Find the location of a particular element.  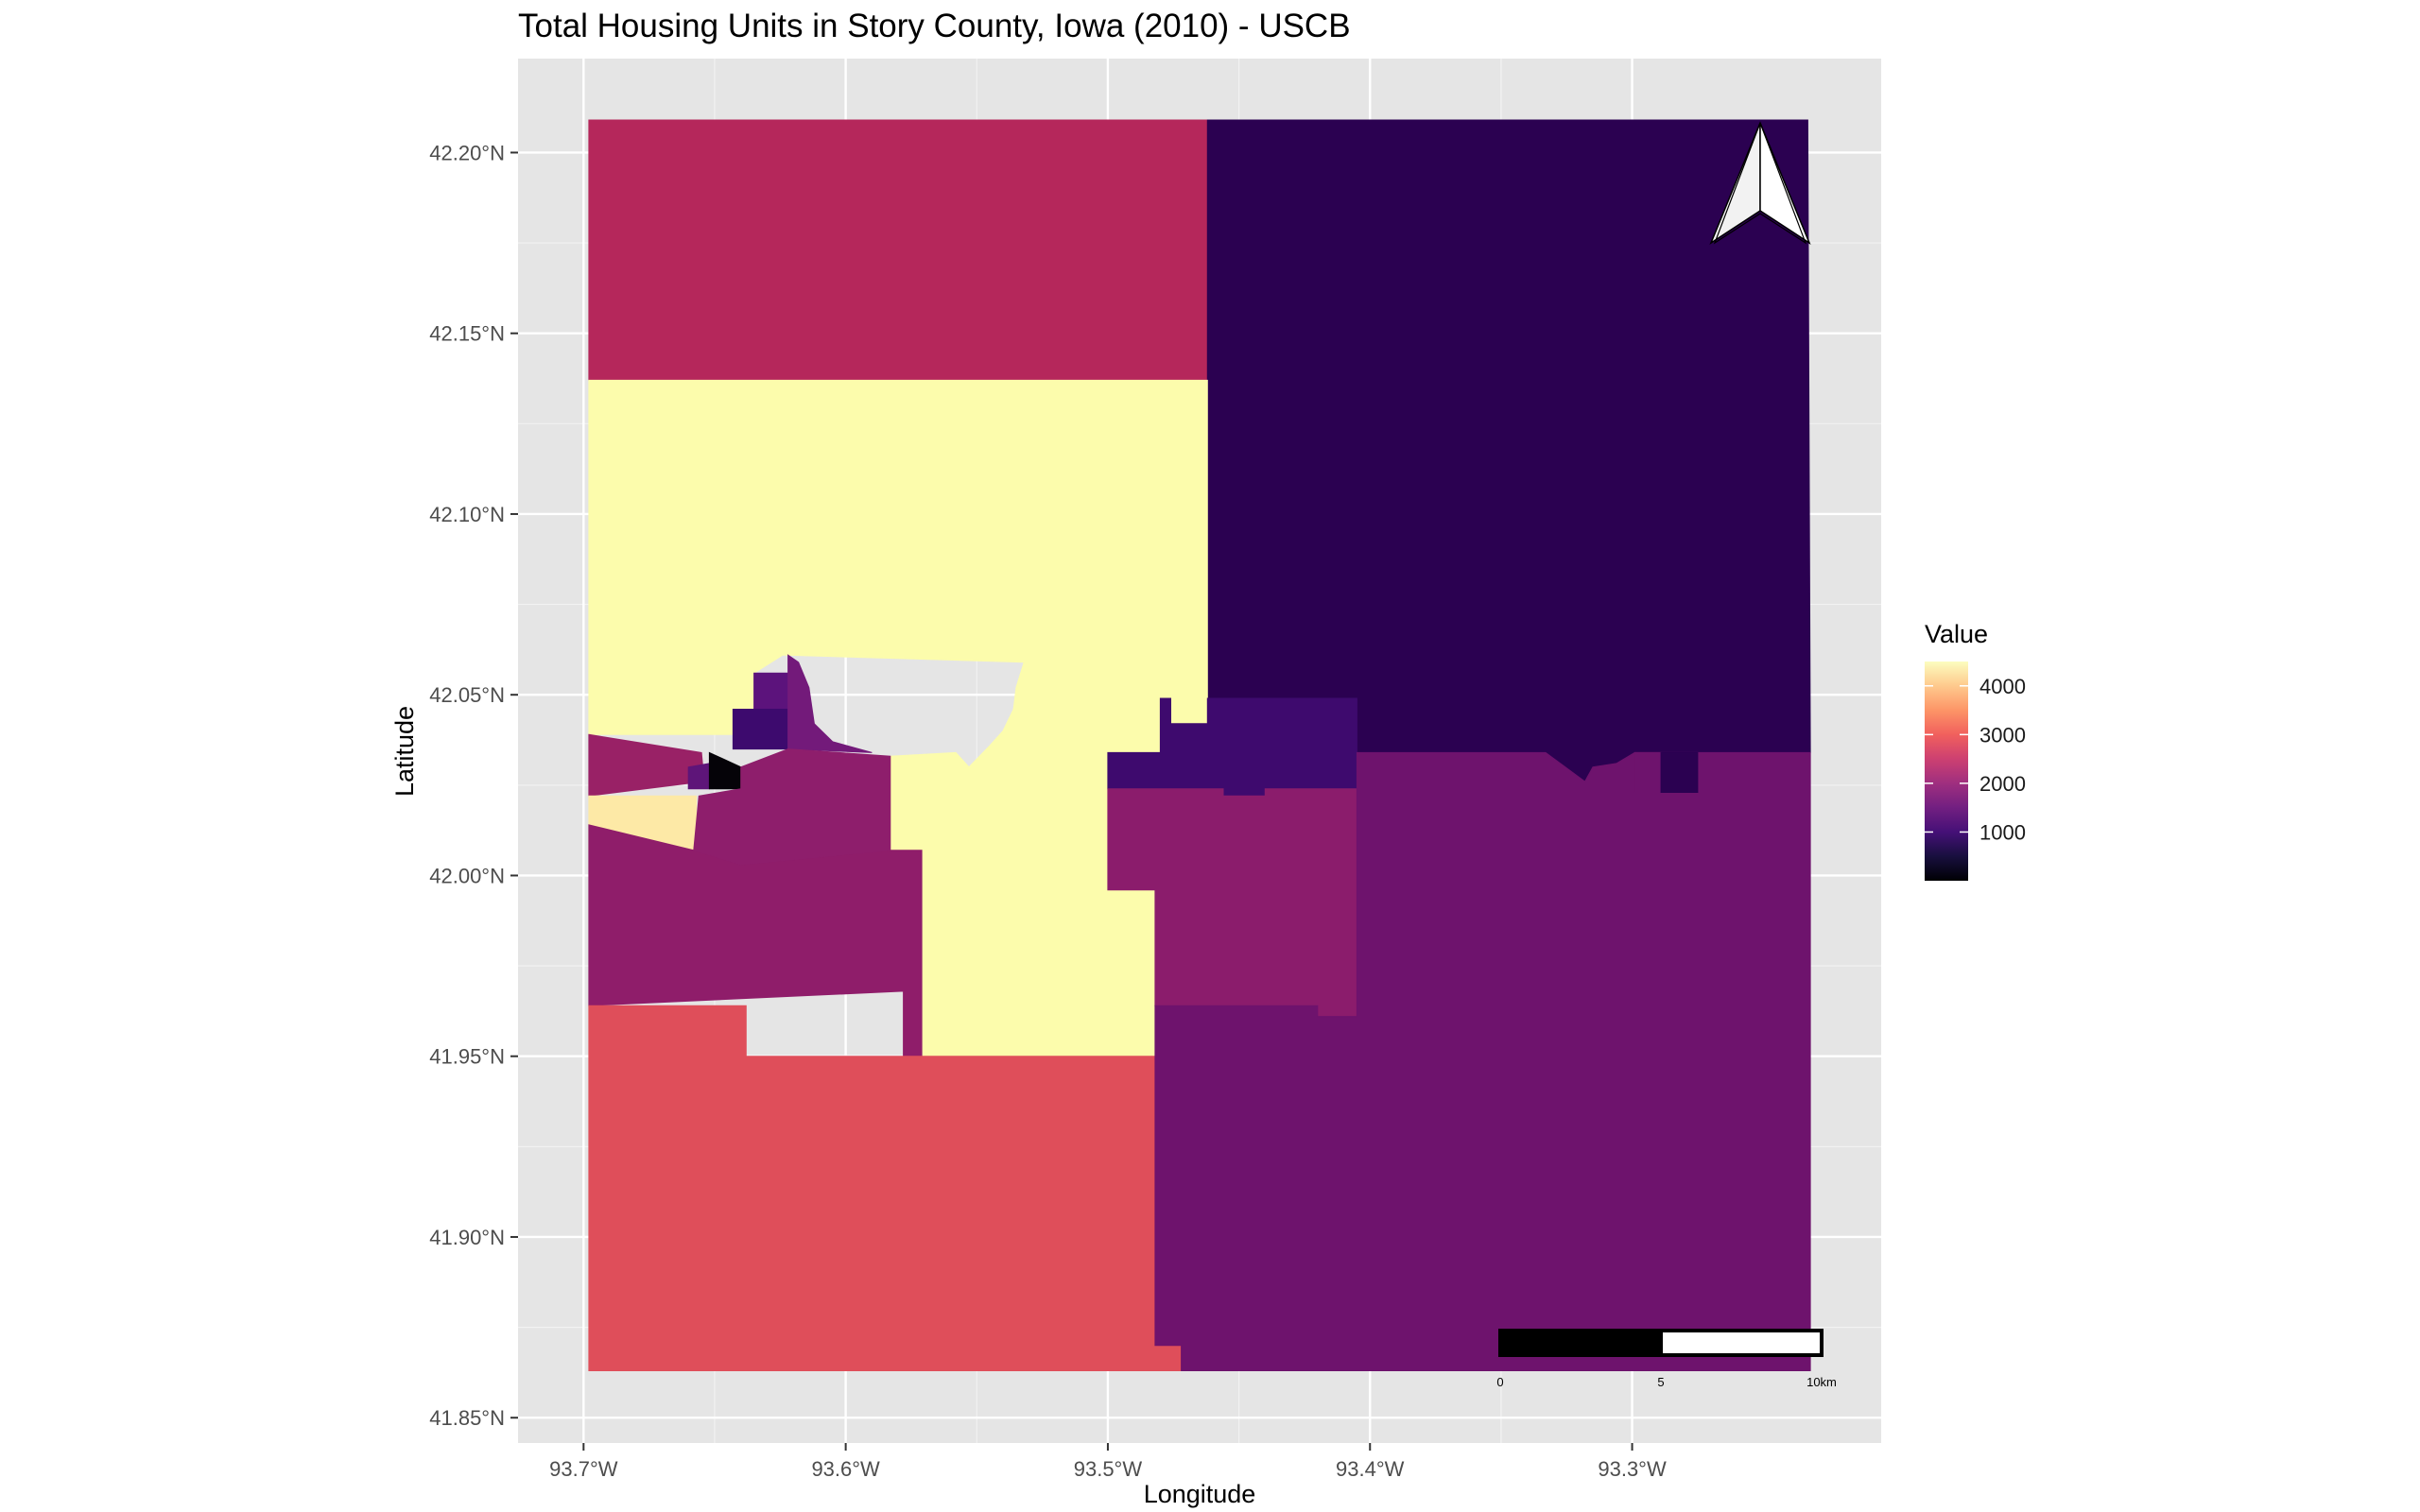

legend-colorbar is located at coordinates (1947, 771).